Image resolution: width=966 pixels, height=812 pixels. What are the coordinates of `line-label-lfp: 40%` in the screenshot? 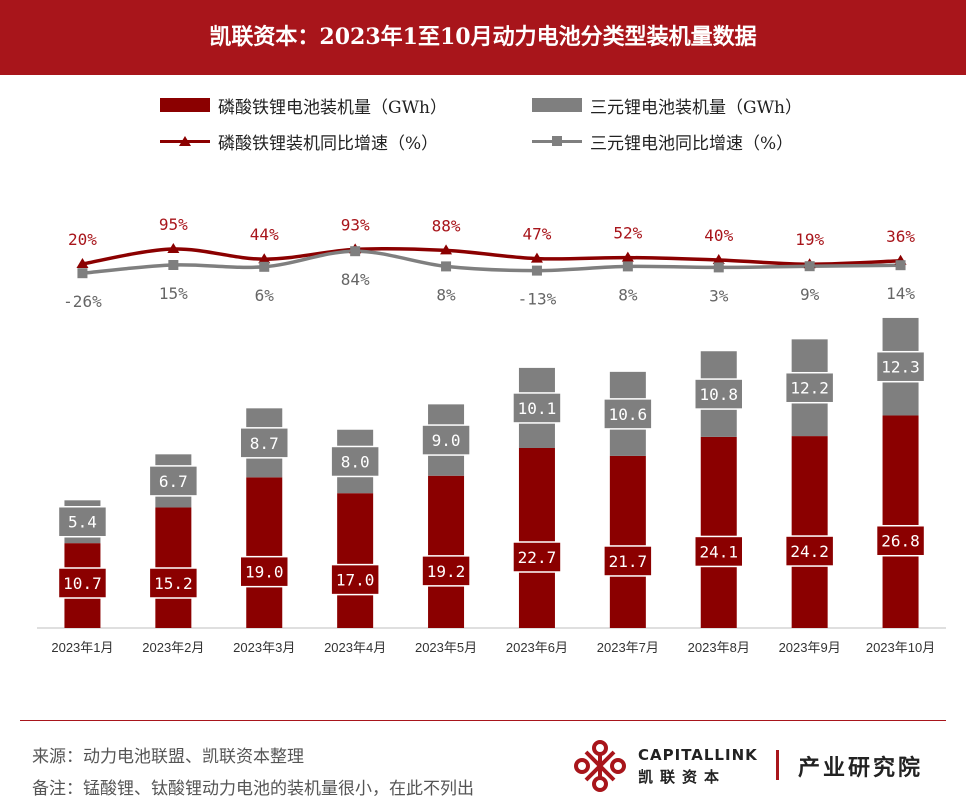 It's located at (718, 235).